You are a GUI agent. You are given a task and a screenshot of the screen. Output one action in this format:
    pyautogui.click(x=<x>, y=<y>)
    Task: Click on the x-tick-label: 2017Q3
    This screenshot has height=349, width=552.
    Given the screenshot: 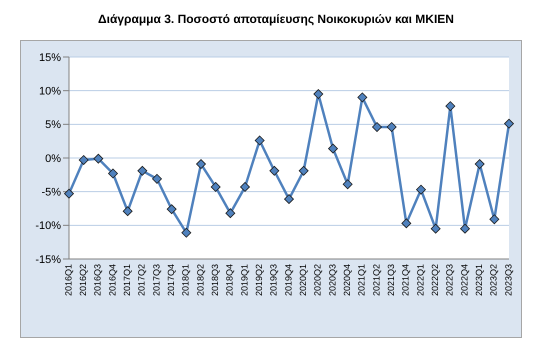 What is the action you would take?
    pyautogui.click(x=156, y=280)
    